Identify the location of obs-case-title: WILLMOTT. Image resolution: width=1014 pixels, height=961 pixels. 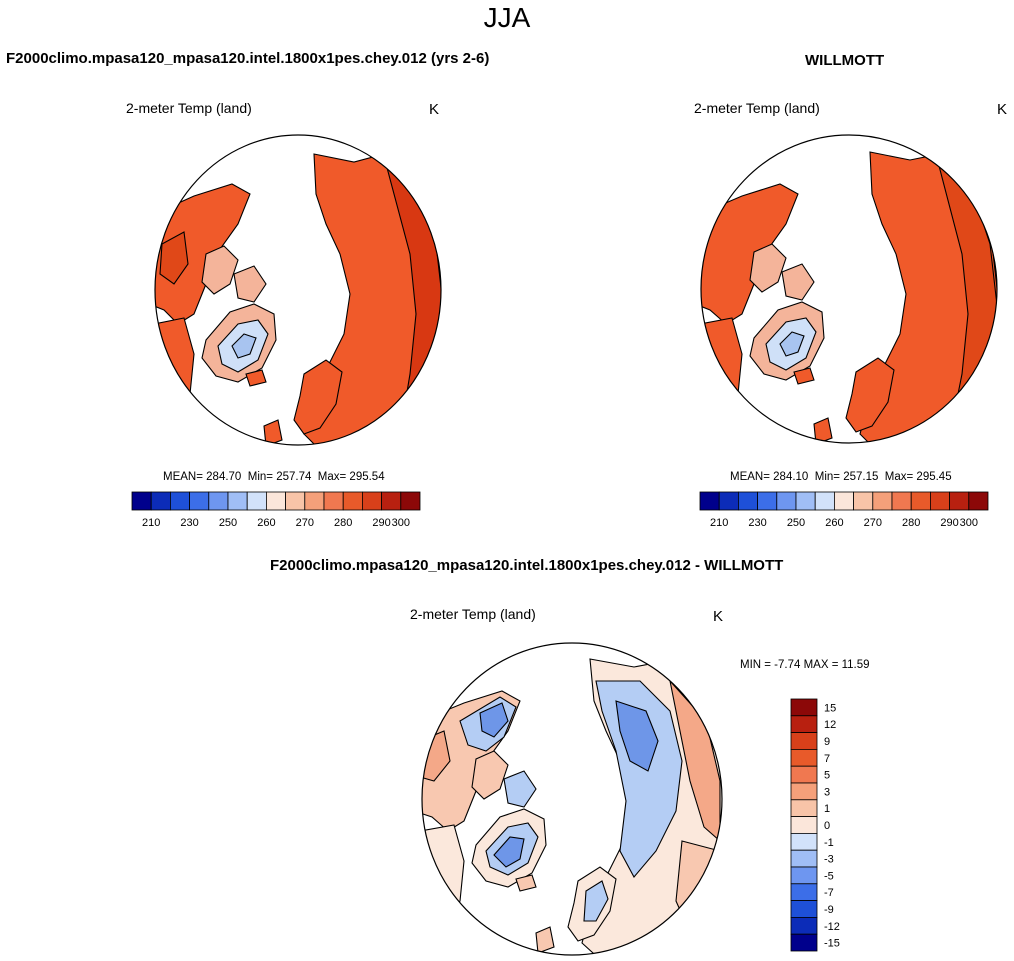
(845, 60).